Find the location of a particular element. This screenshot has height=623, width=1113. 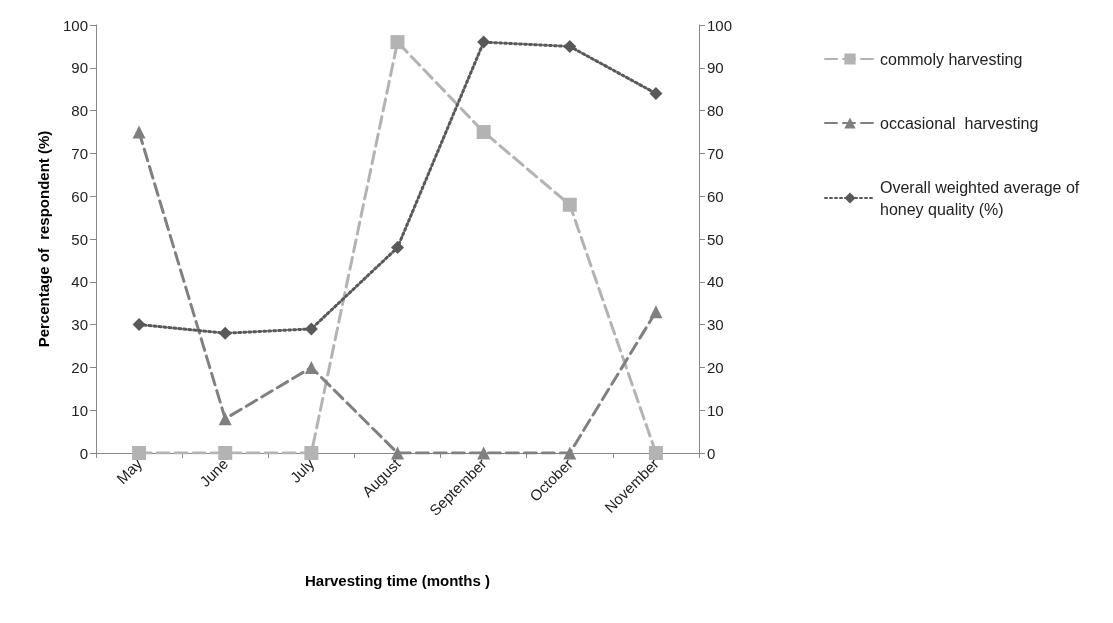

y-tick-label: 80 is located at coordinates (79, 111).